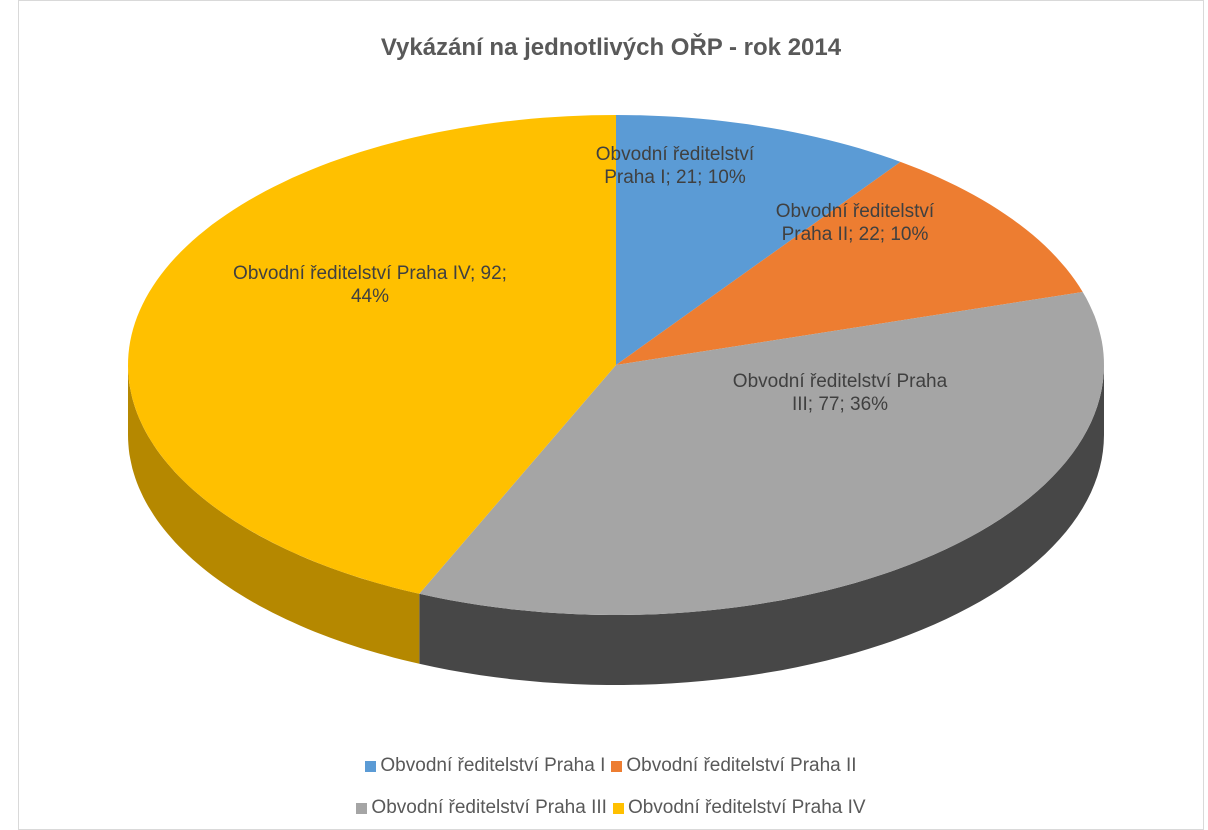  What do you see at coordinates (746, 807) in the screenshot?
I see `legend-label: Obvodní ředitelství Praha IV` at bounding box center [746, 807].